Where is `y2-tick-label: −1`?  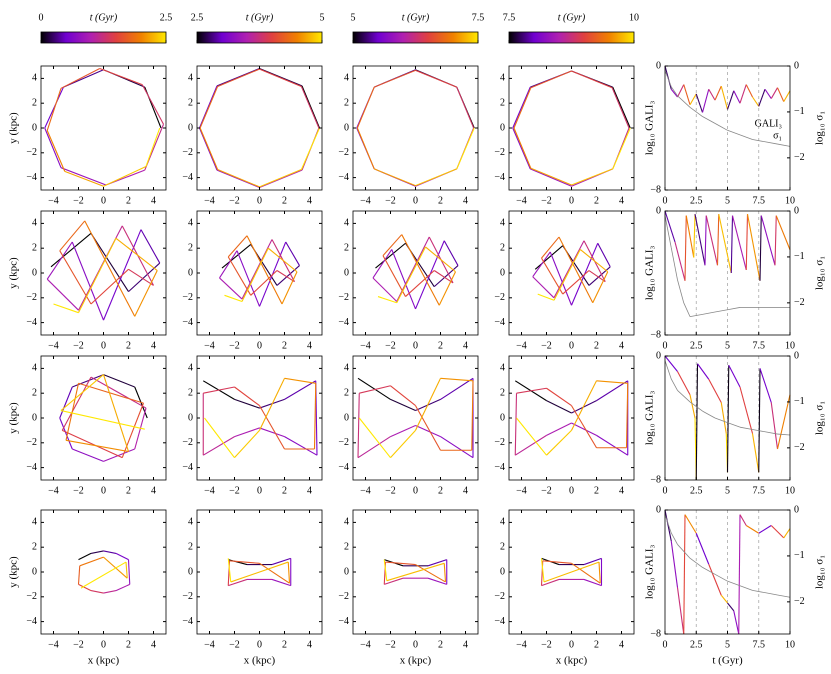 y2-tick-label: −1 is located at coordinates (799, 111).